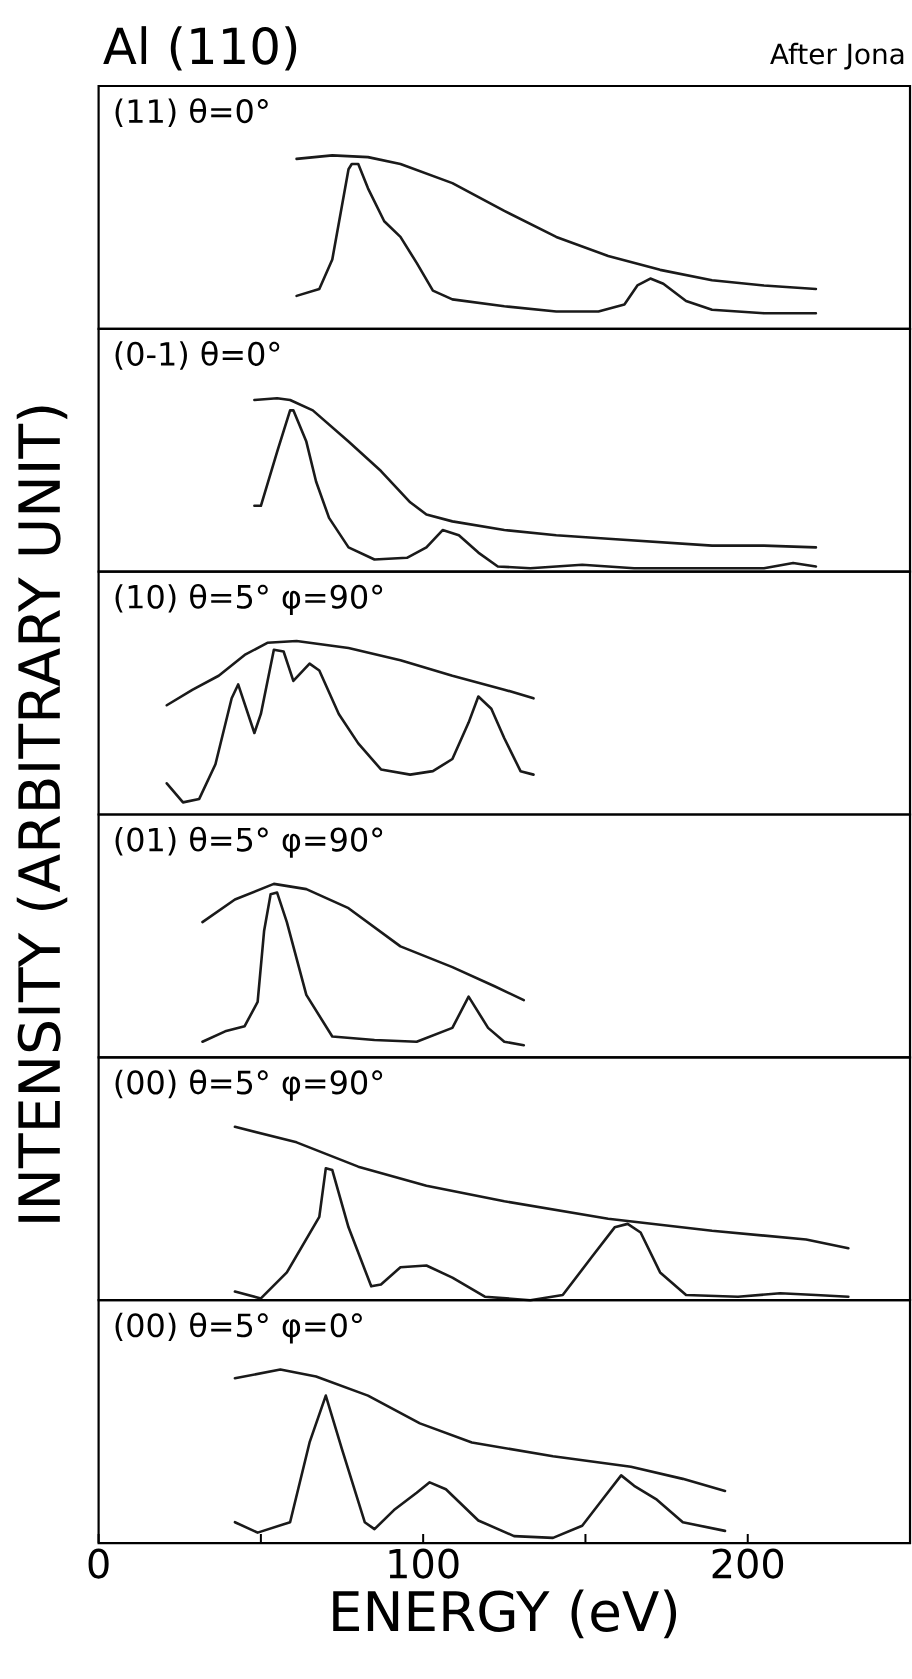  I want to click on x-tick-label: 200, so click(748, 1563).